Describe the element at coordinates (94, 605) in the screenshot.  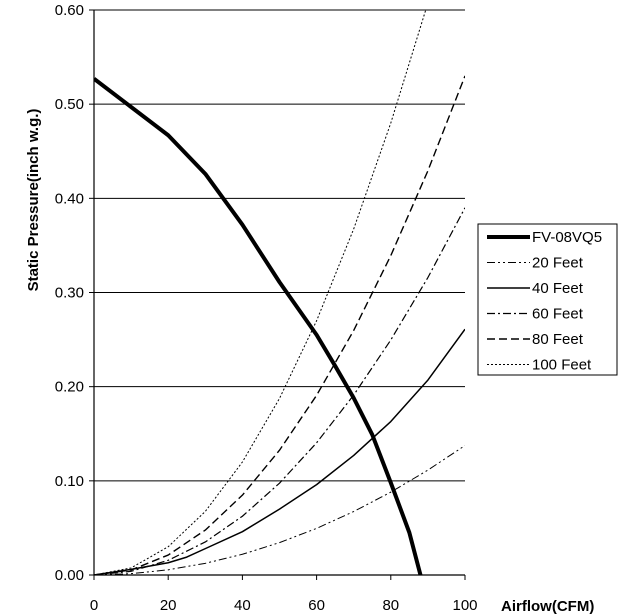
I see `x-tick-label-0: 0` at that location.